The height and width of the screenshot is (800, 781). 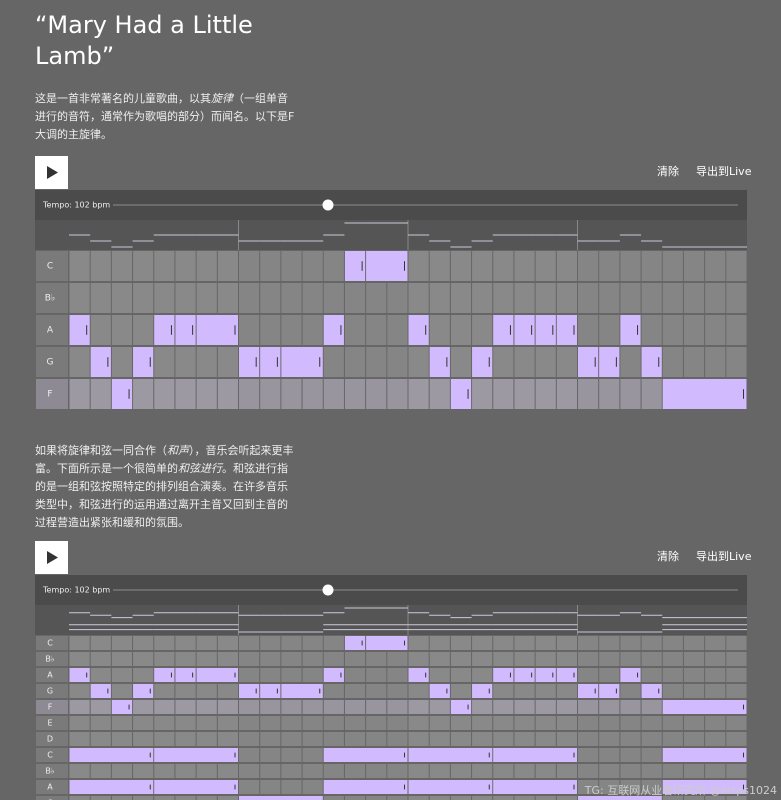 What do you see at coordinates (328, 205) in the screenshot?
I see `tempo-knob` at bounding box center [328, 205].